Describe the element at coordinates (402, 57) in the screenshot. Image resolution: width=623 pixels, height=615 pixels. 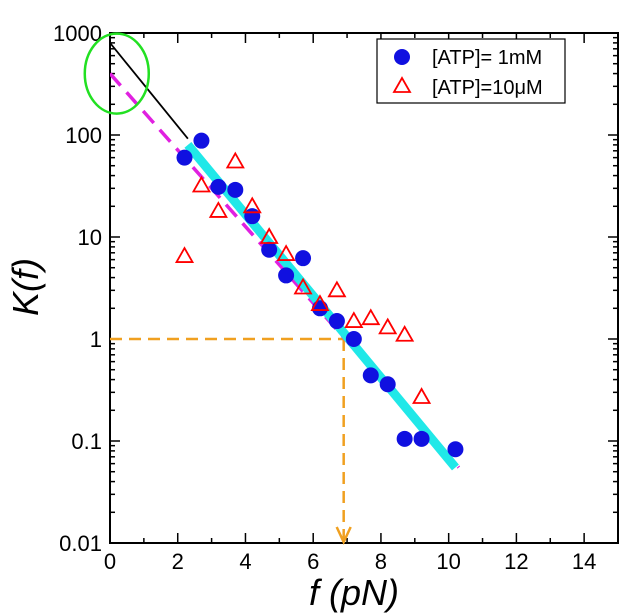
I see `legend-marker-circle` at that location.